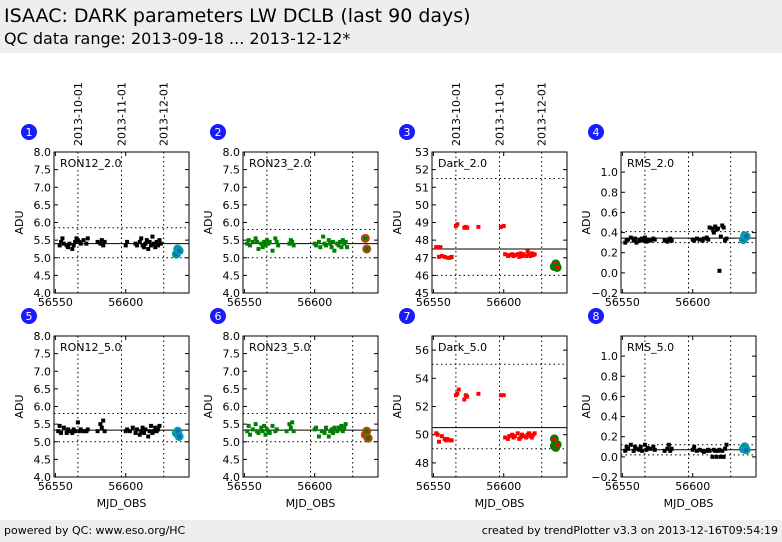 The height and width of the screenshot is (542, 782). What do you see at coordinates (397, 222) in the screenshot?
I see `y-axis-label: ADU` at bounding box center [397, 222].